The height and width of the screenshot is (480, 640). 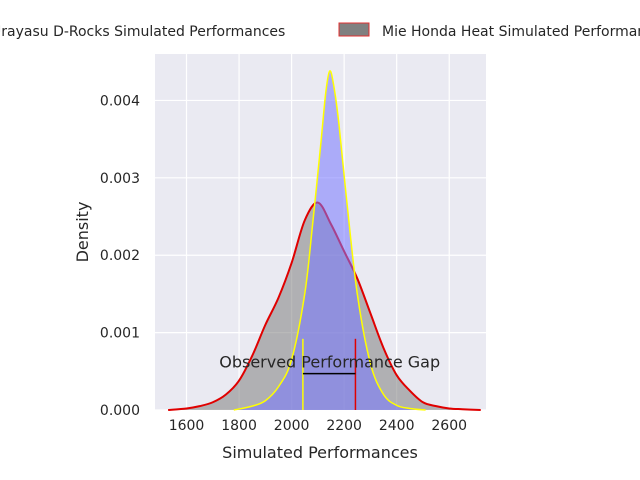 I want to click on observed-gap-label: Observed Performance Gap, so click(x=329, y=361).